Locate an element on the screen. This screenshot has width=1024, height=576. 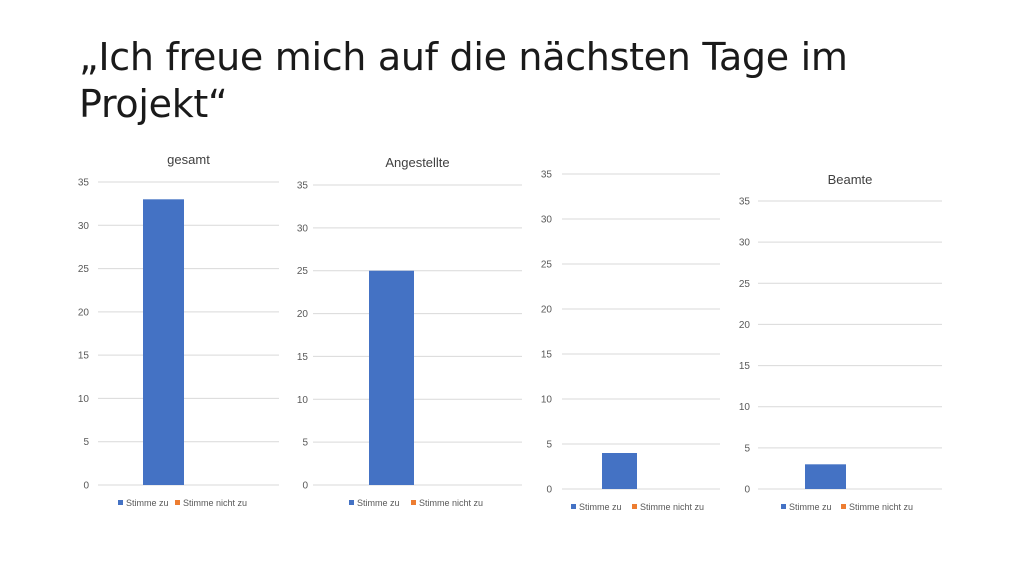
slide-title-line-1: „Ich freue mich auf die nächsten Tage im is located at coordinates (463, 57).